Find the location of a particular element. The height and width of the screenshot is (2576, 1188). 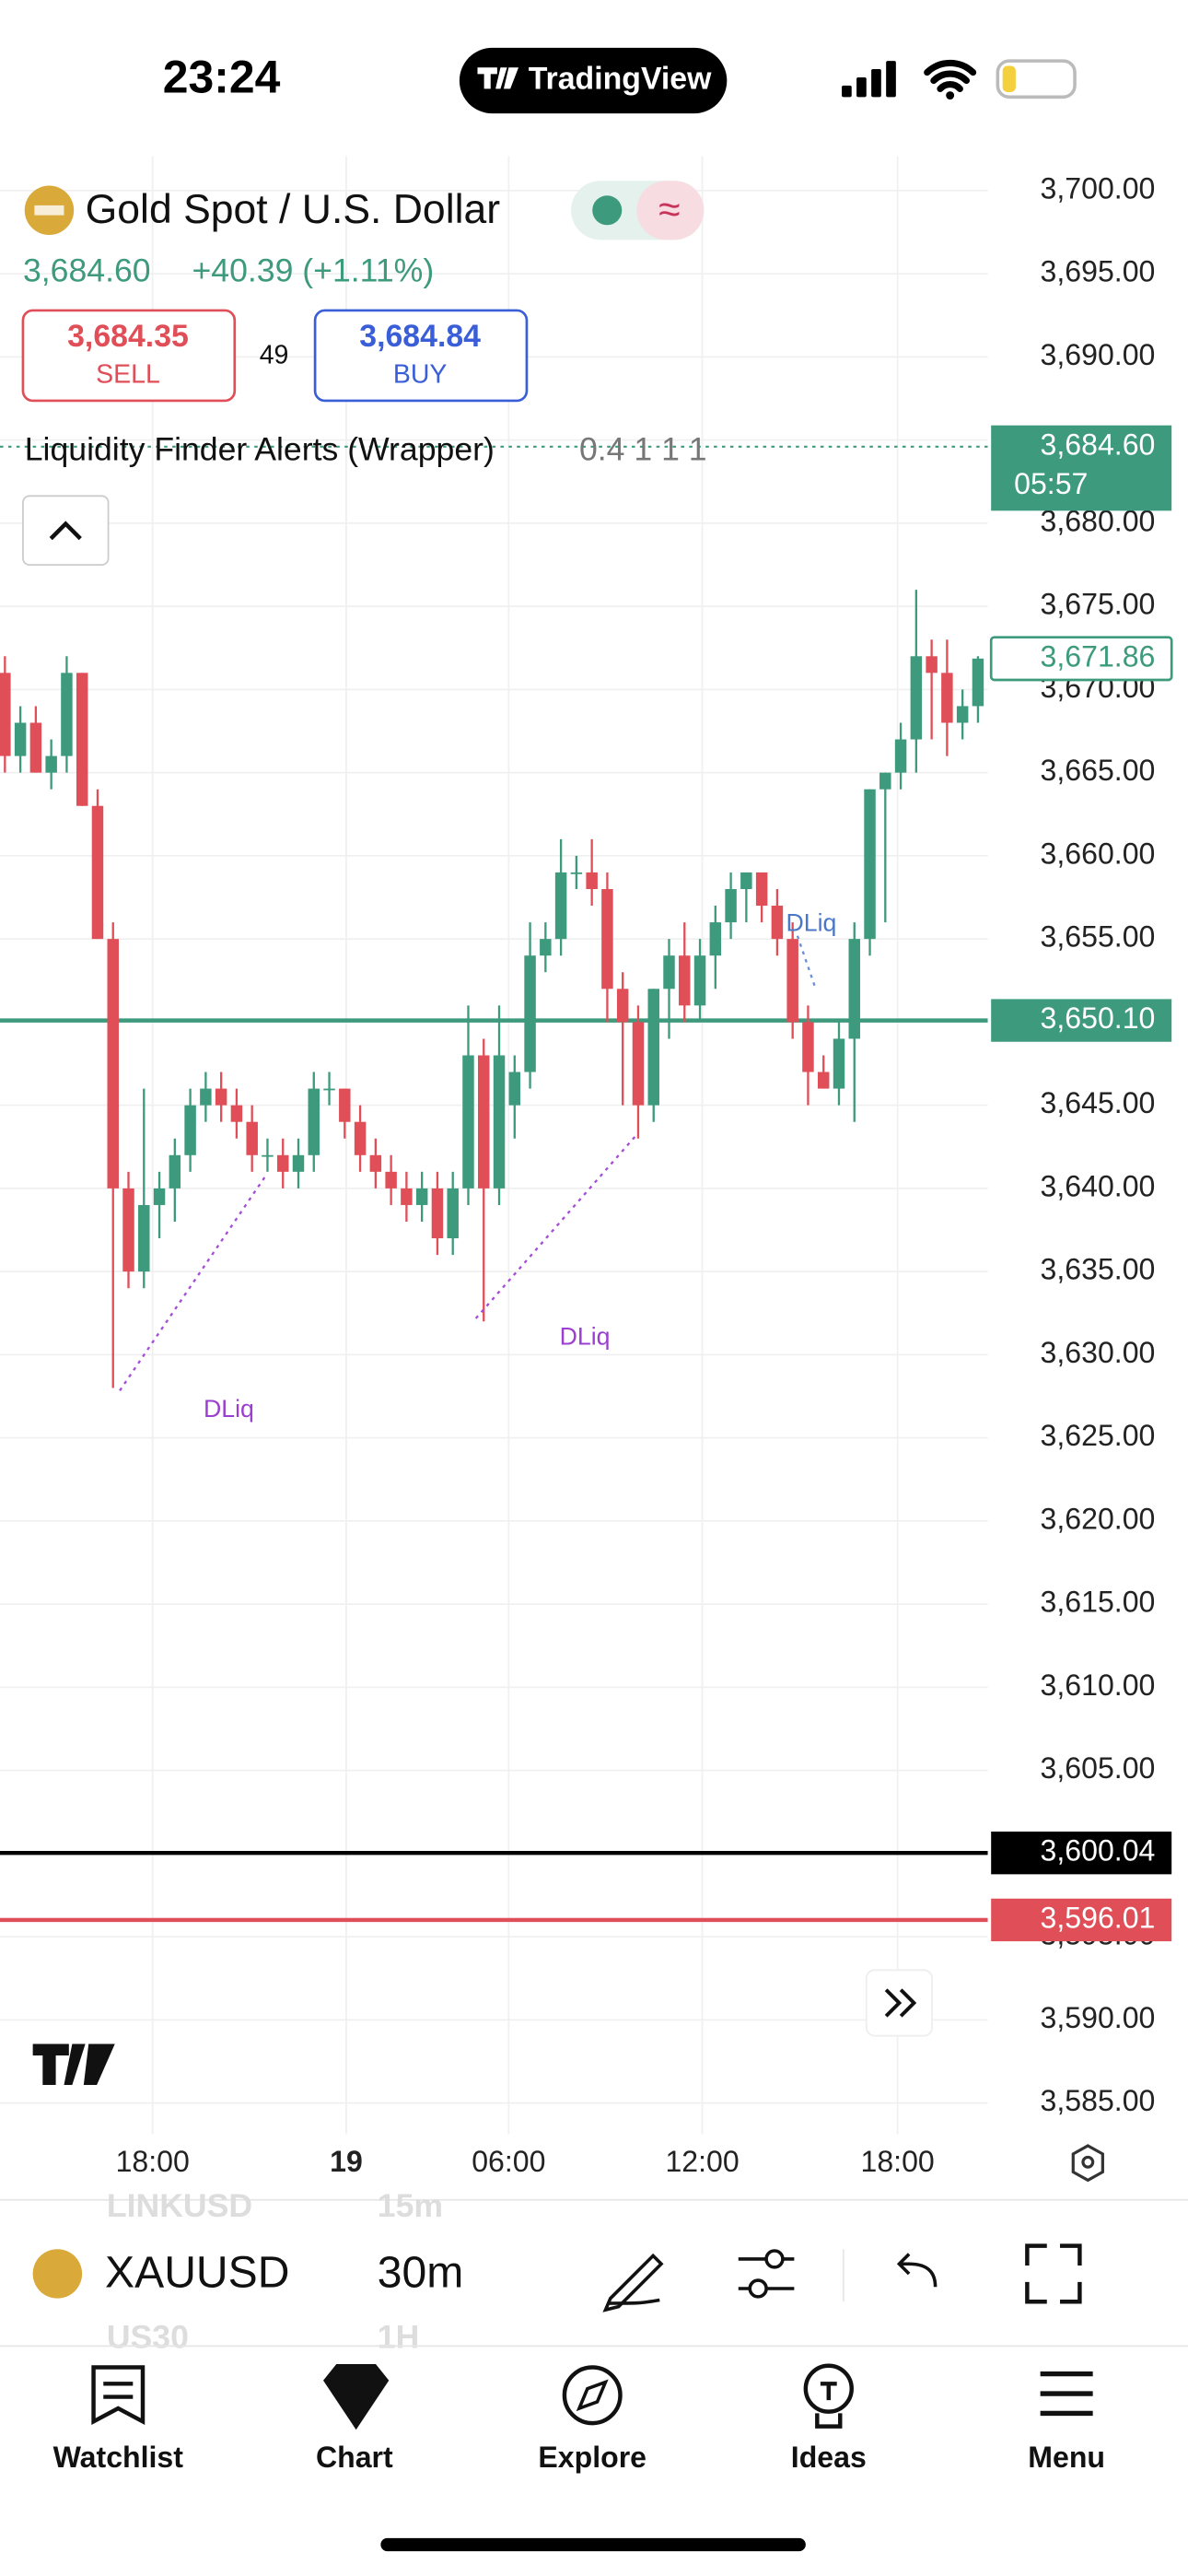

status-pill-right is located at coordinates (671, 211).